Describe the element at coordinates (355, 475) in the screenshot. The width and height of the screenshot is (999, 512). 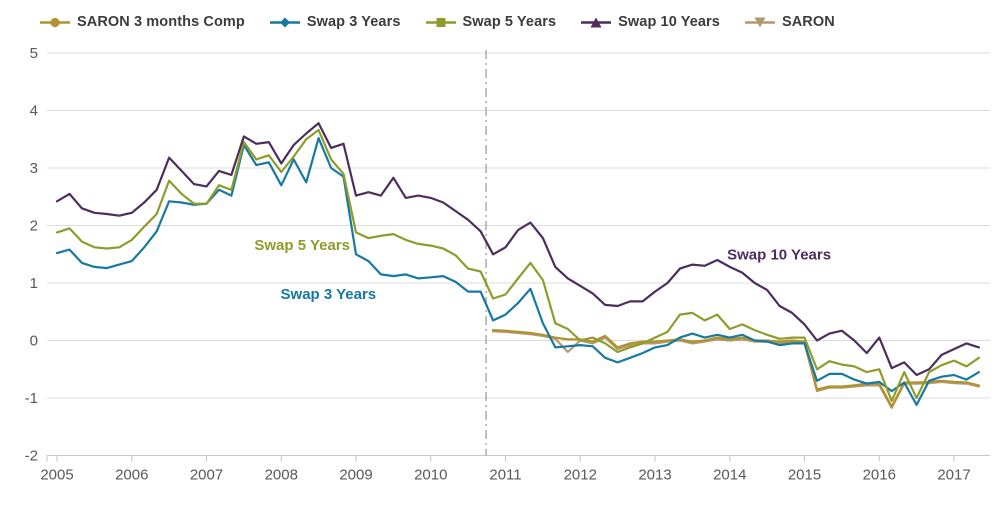
I see `x-axis-label: 2009` at that location.